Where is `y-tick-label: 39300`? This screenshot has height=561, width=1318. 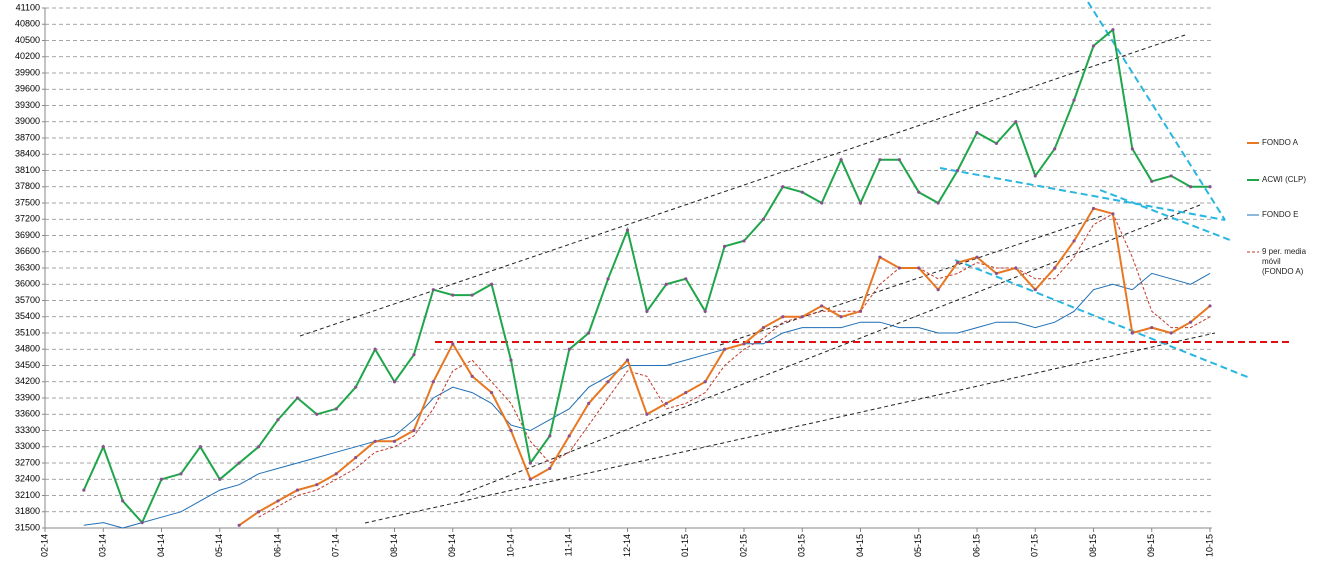 y-tick-label: 39300 is located at coordinates (27, 105).